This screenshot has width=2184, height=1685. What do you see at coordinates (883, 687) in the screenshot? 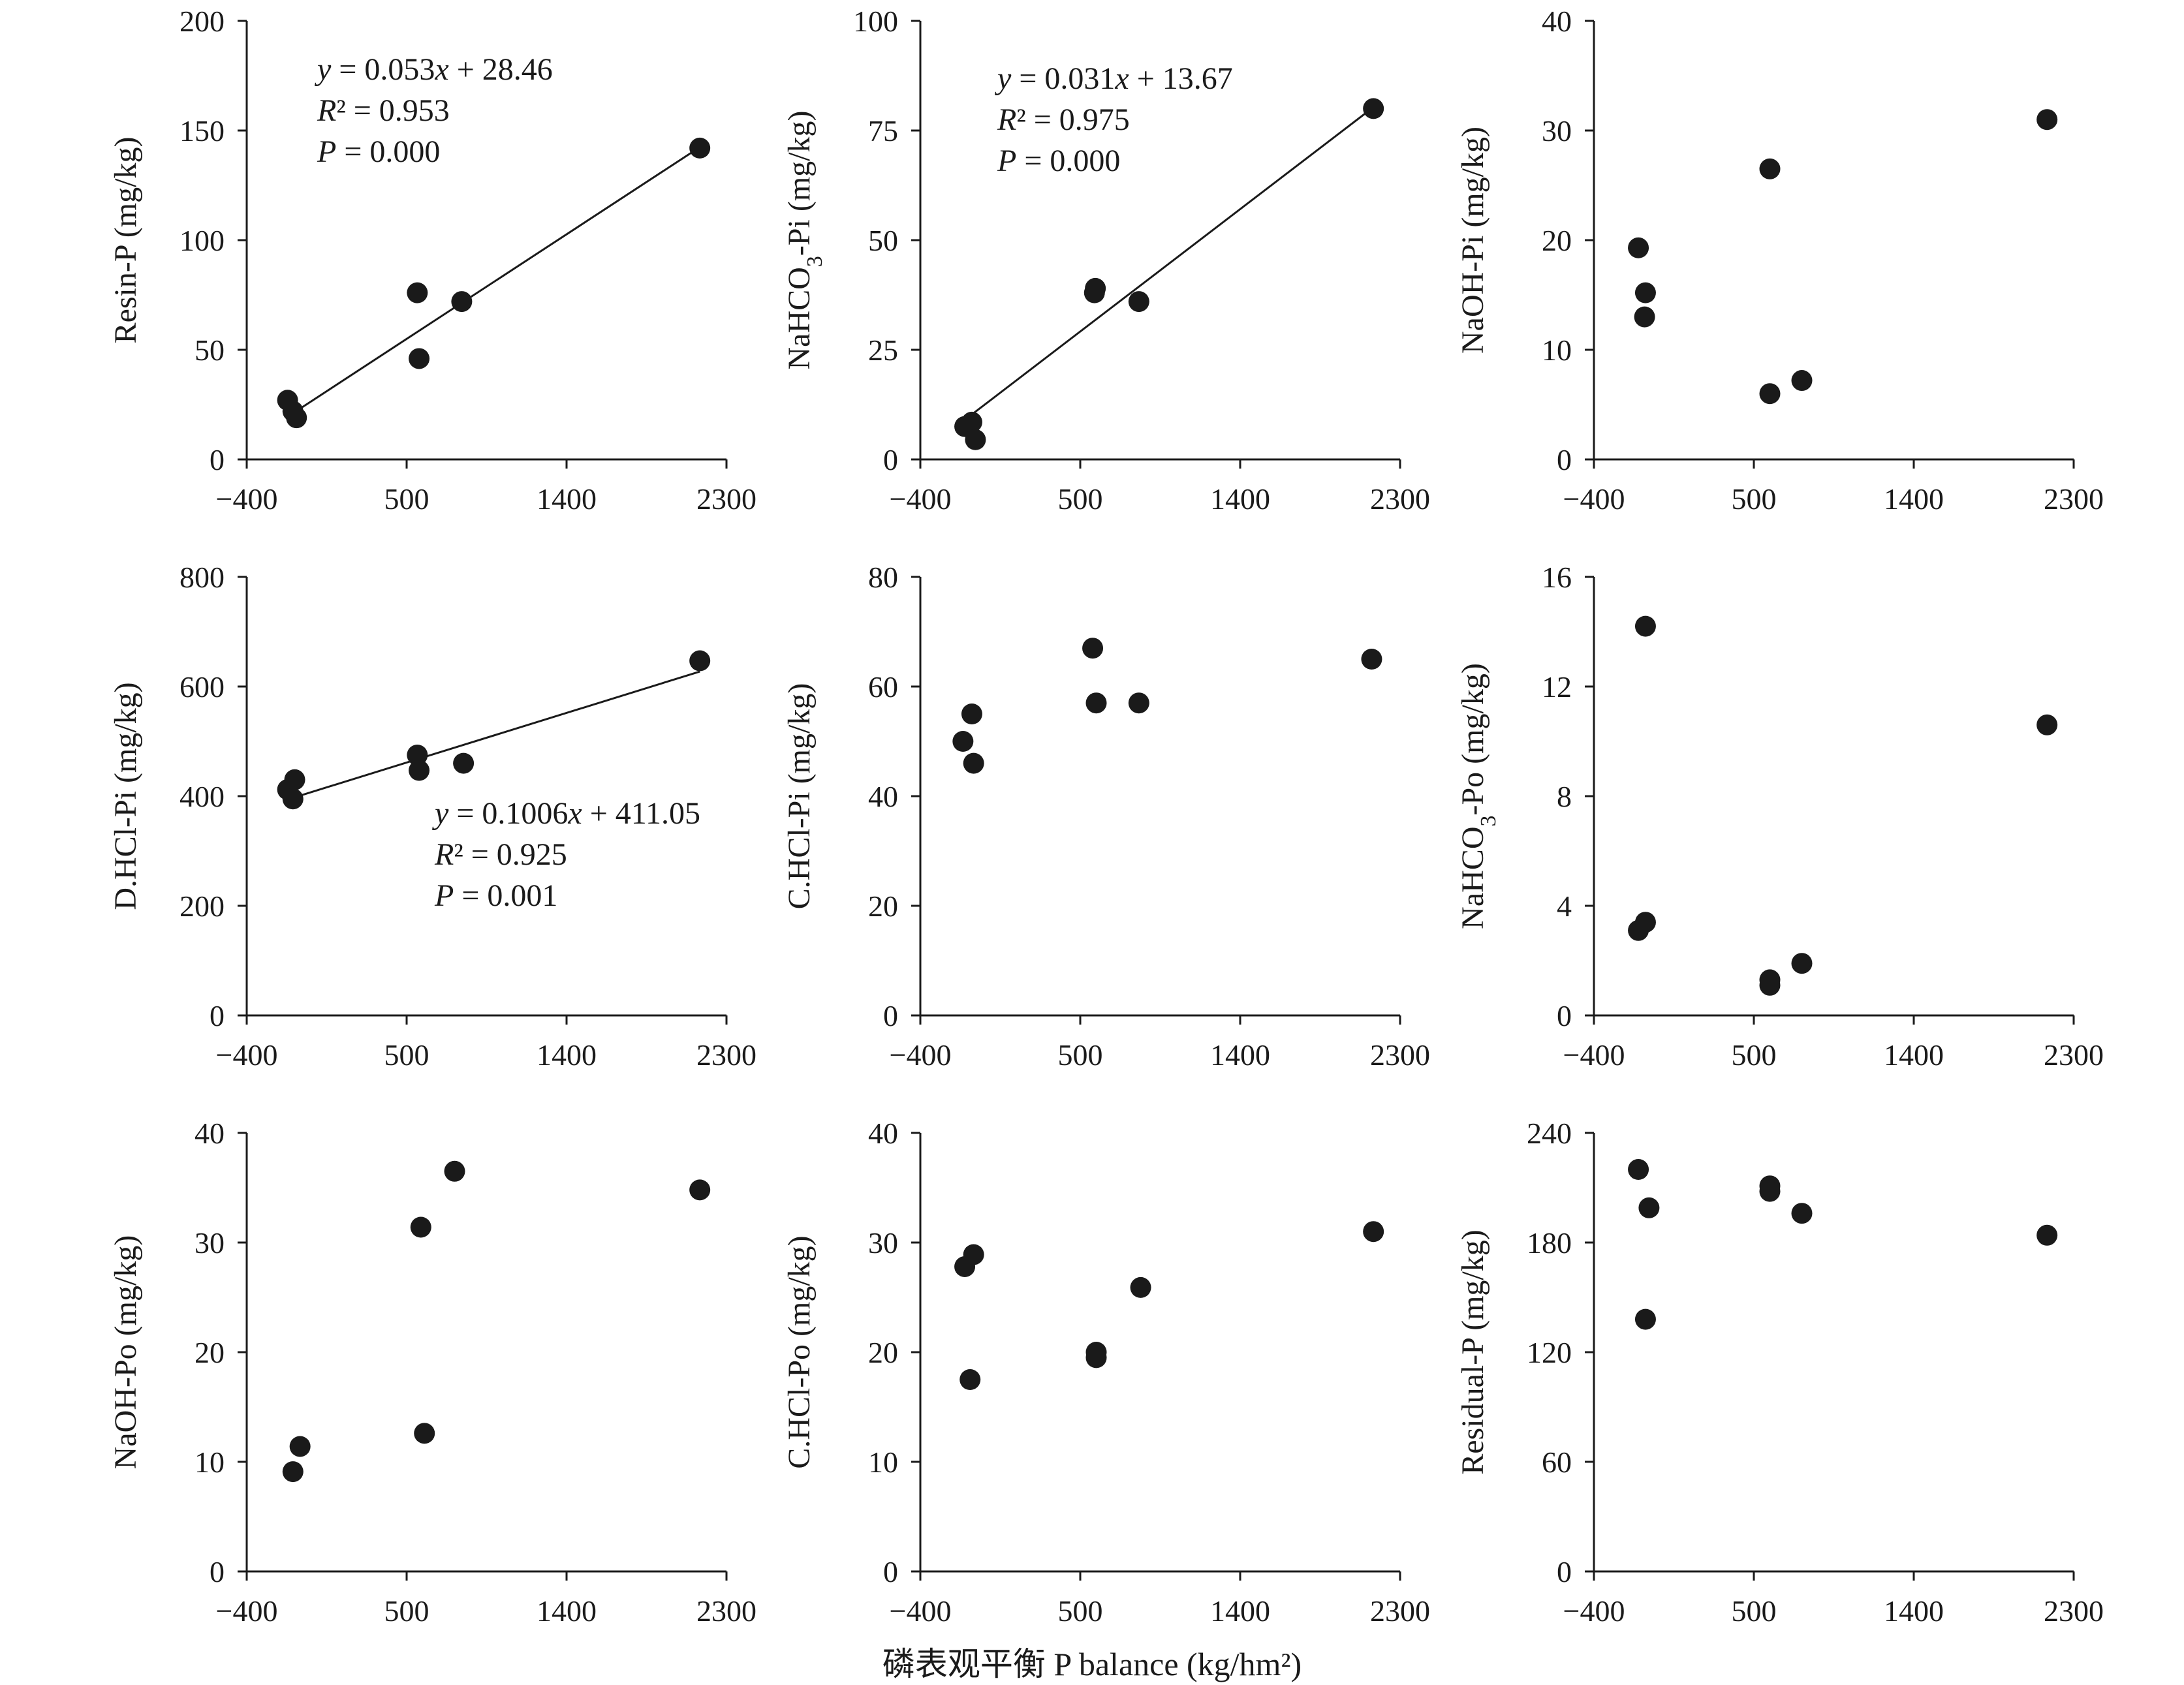
I see `y-tick-label: 60` at bounding box center [883, 687].